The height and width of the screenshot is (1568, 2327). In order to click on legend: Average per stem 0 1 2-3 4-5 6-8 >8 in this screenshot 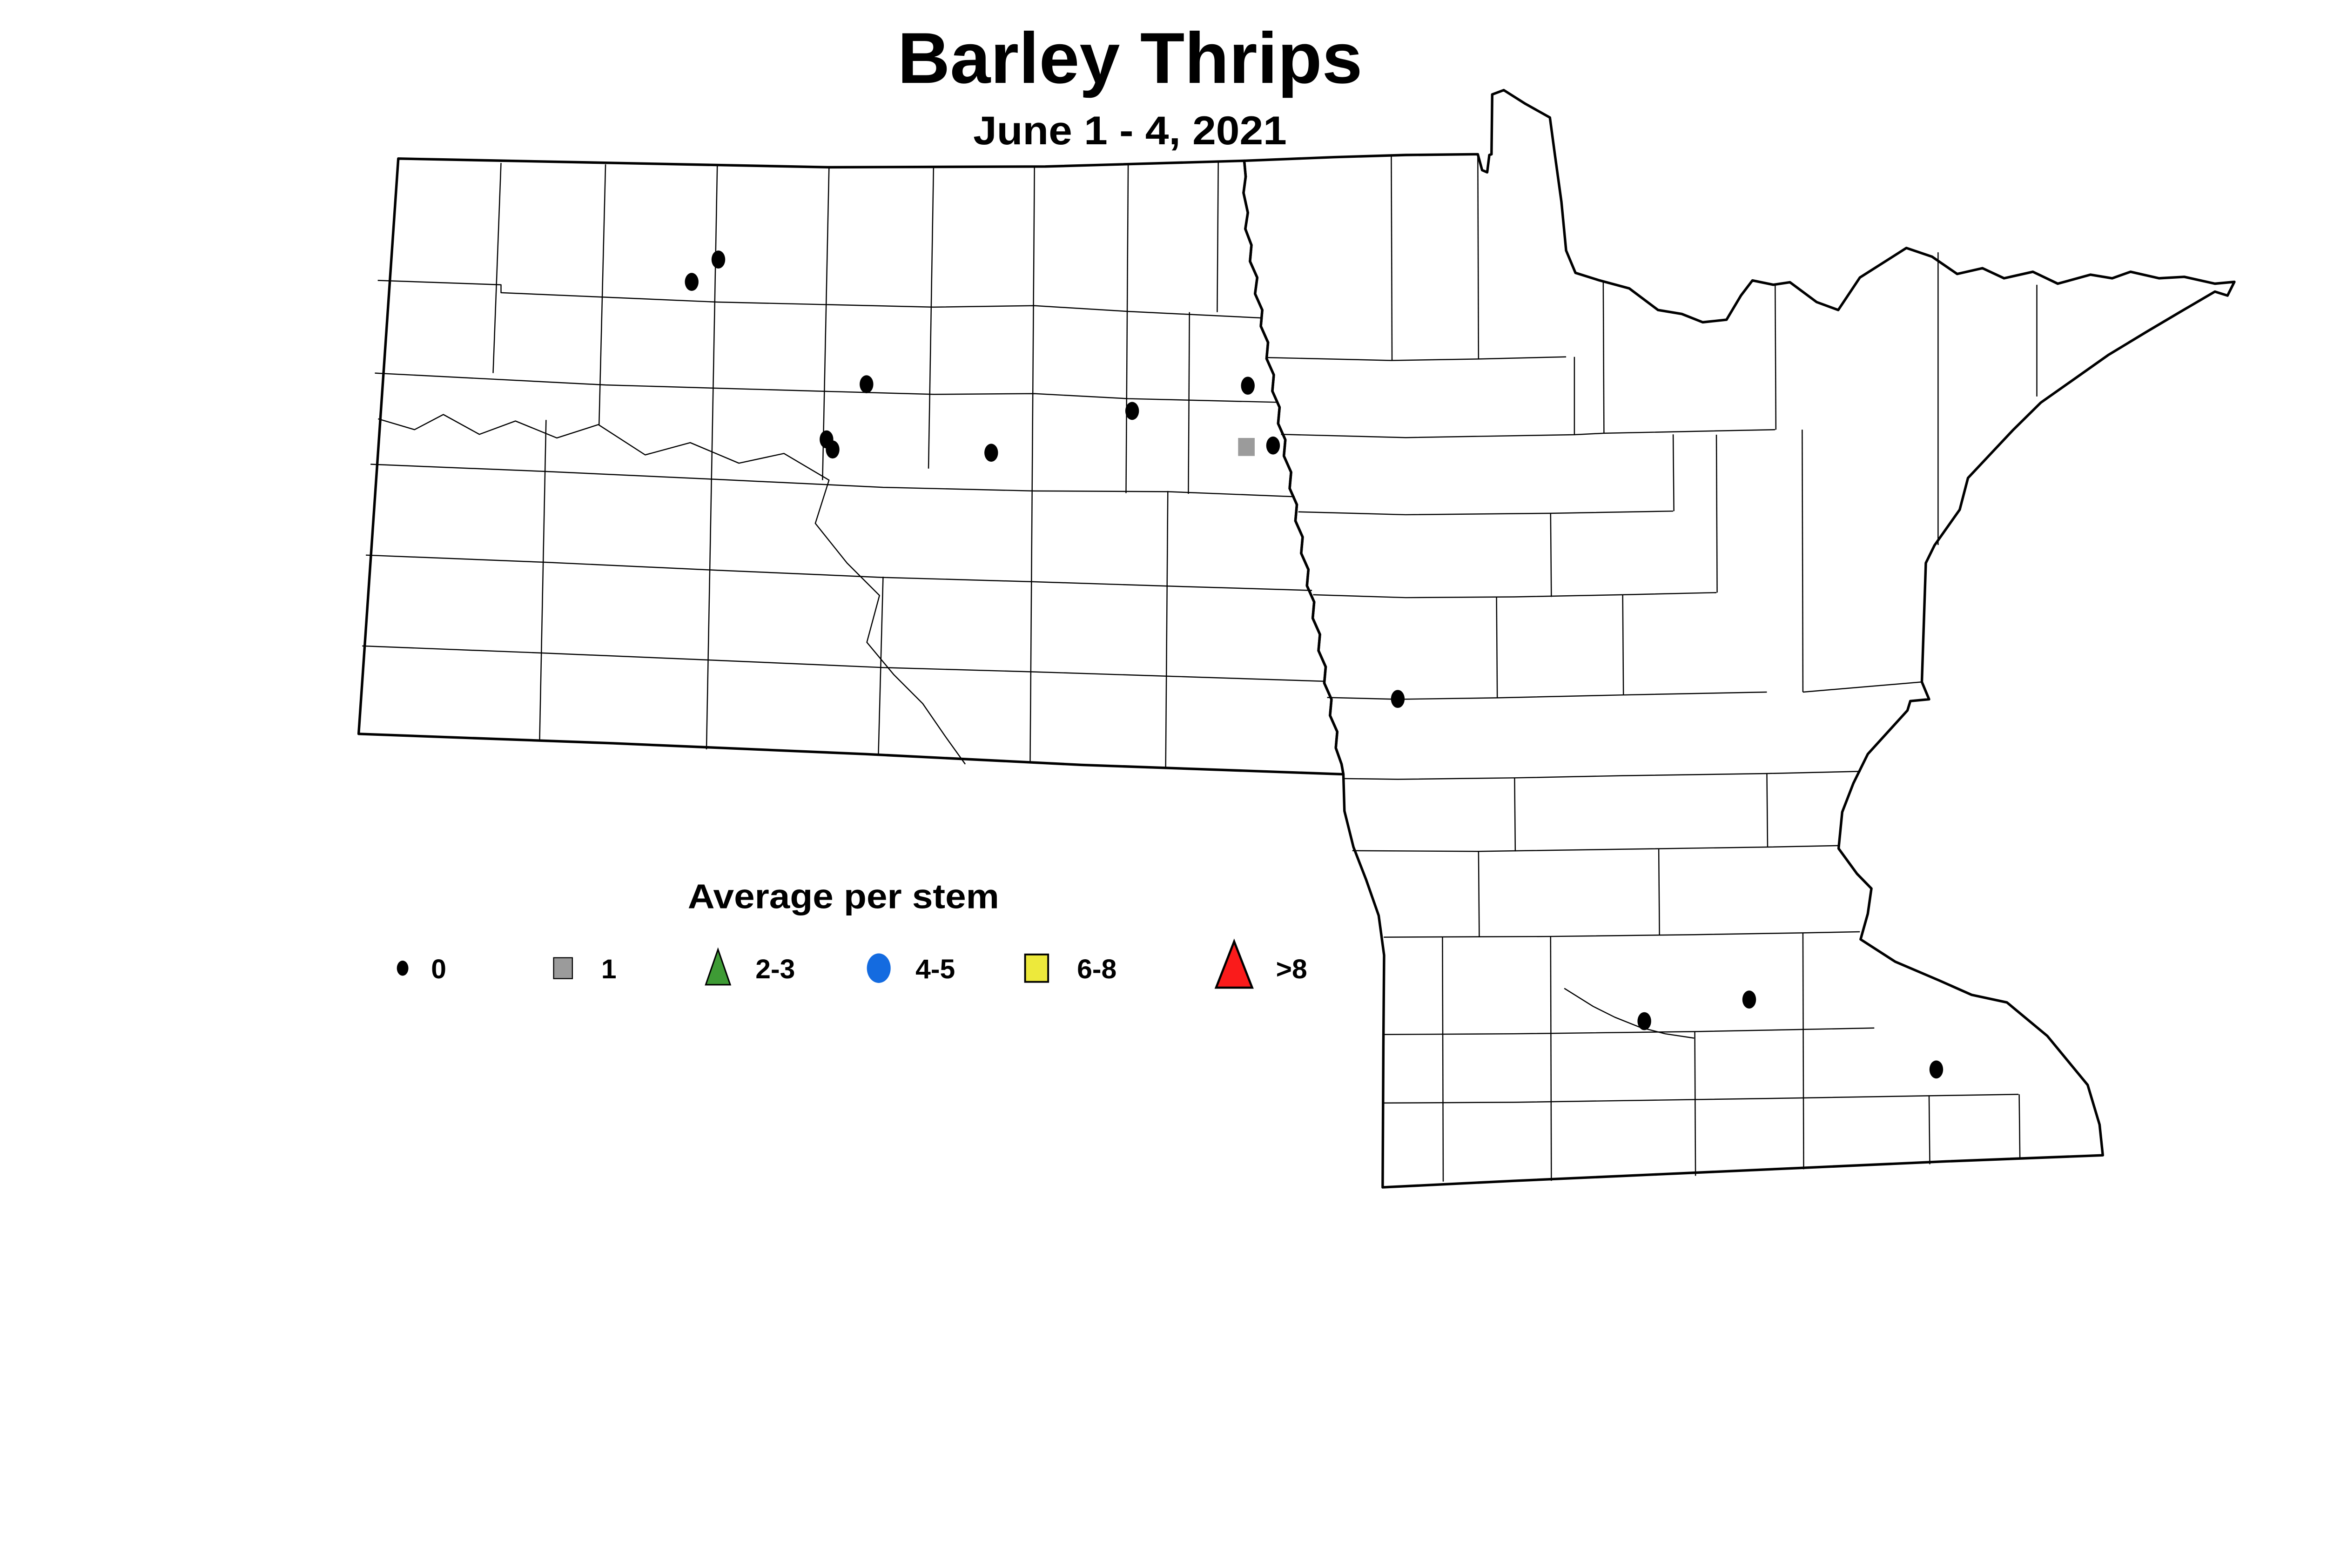, I will do `click(852, 933)`.